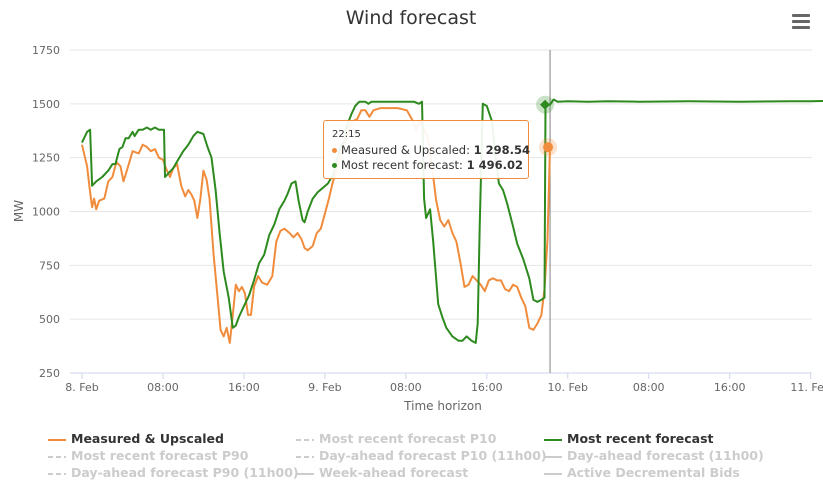 The height and width of the screenshot is (500, 823). Describe the element at coordinates (185, 472) in the screenshot. I see `legend-label: Day-ahead forecast P90 (11h00)` at that location.